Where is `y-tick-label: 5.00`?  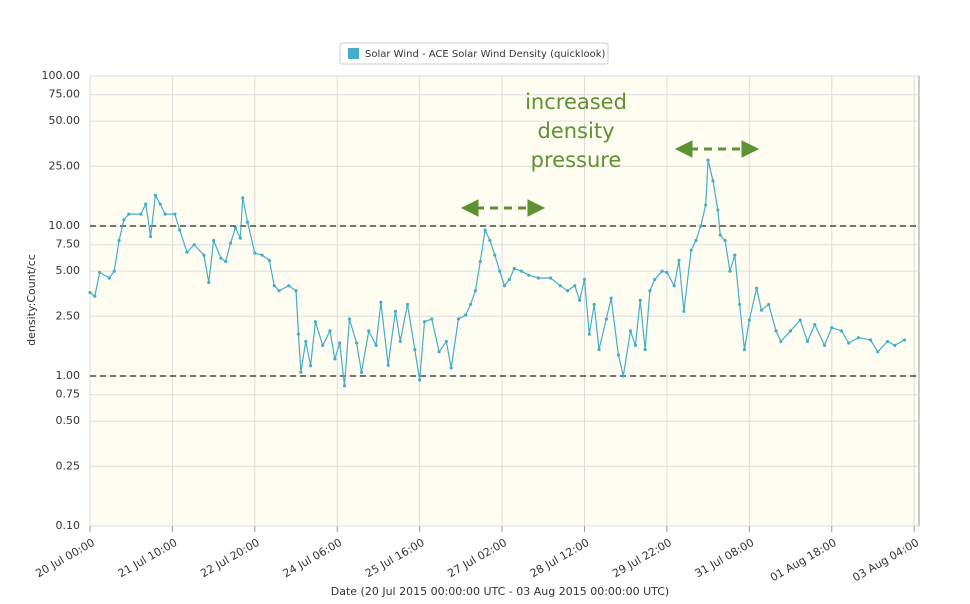 y-tick-label: 5.00 is located at coordinates (68, 270).